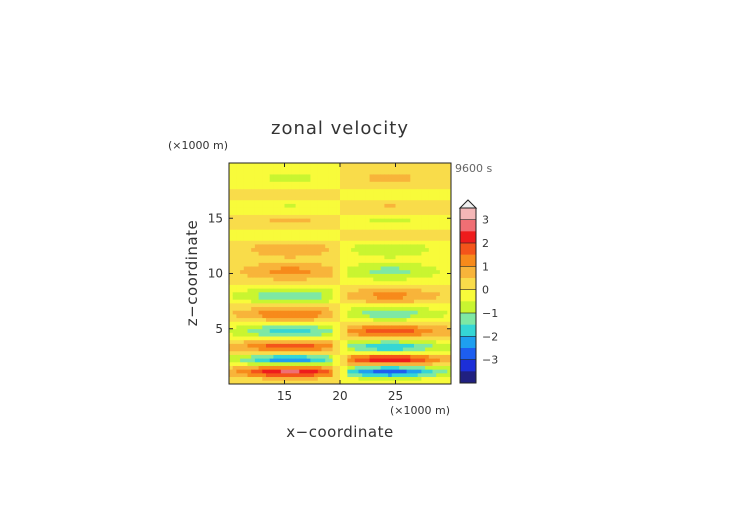  Describe the element at coordinates (468, 237) in the screenshot. I see `colorbar-swatch` at that location.